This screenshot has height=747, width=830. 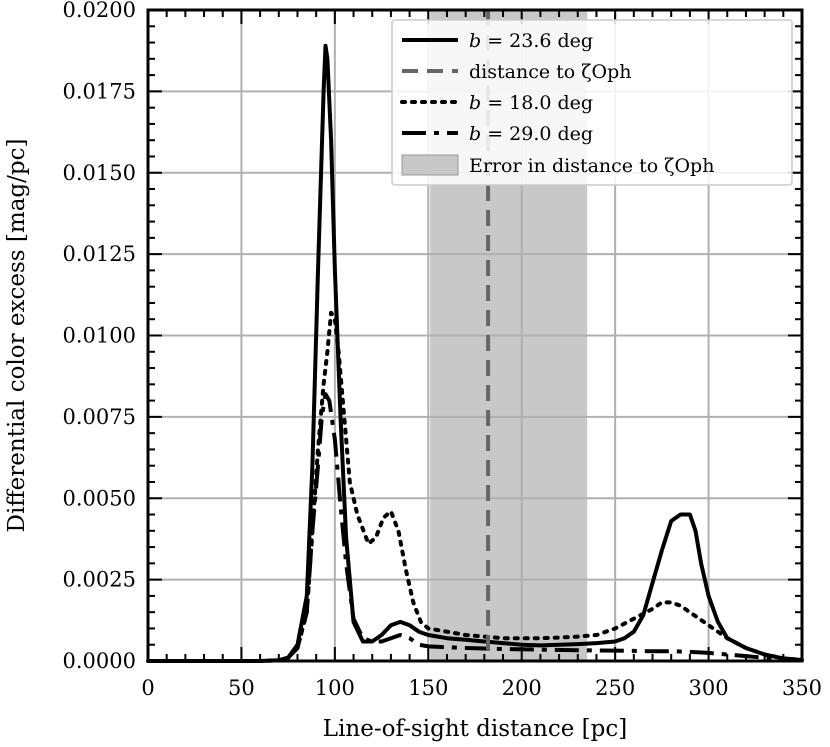 What do you see at coordinates (531, 134) in the screenshot?
I see `legend-label-4: b = 29.0 deg` at bounding box center [531, 134].